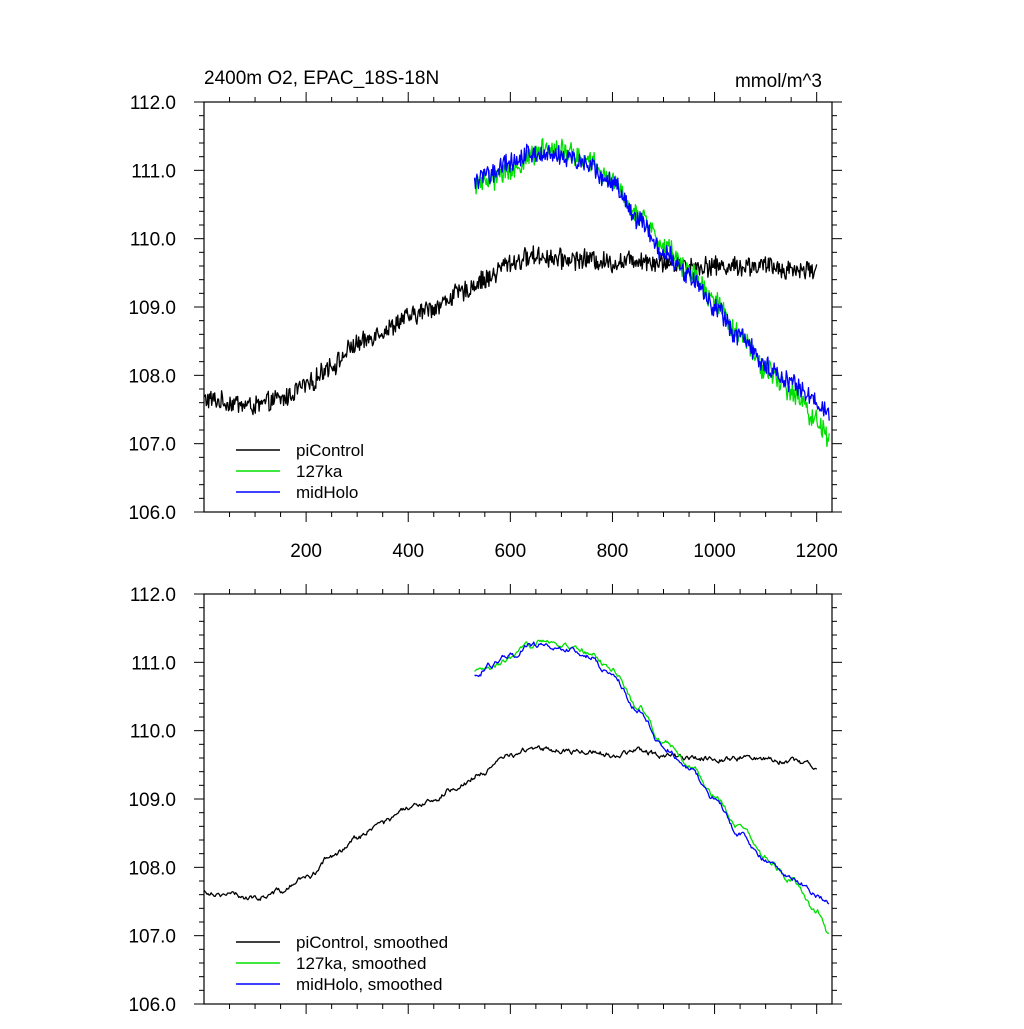  I want to click on series-line-midholo-smoothed, so click(652, 773).